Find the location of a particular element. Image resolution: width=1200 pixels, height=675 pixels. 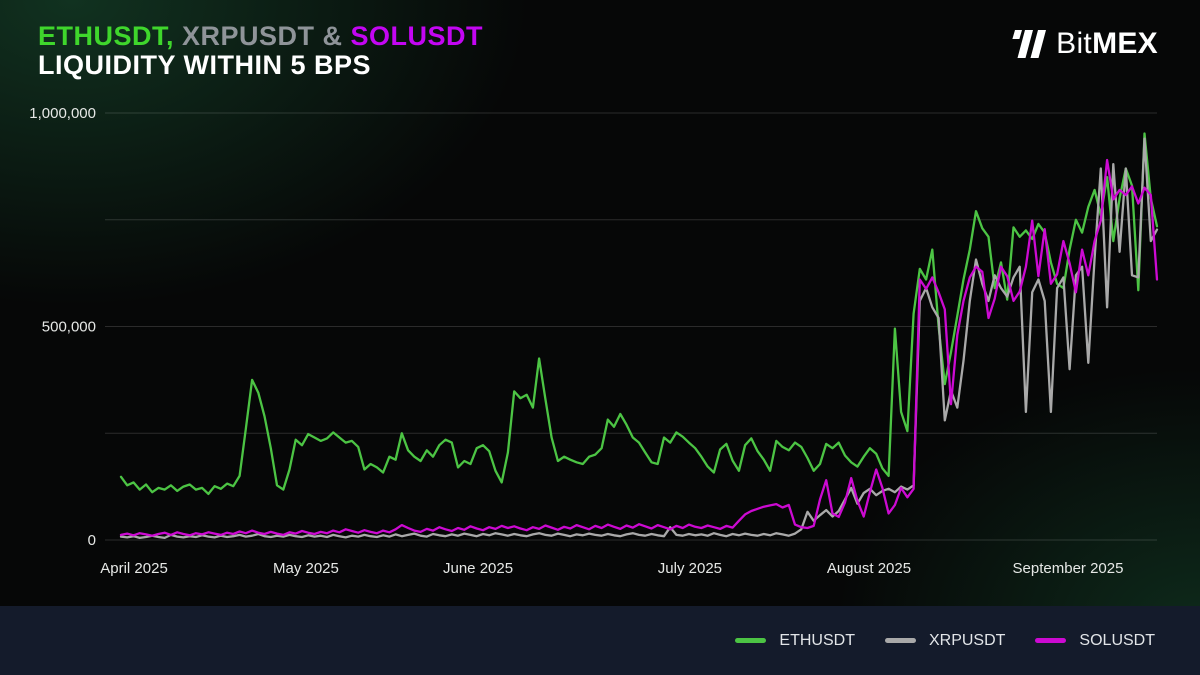

x-axis-label: July 2025 is located at coordinates (690, 568).